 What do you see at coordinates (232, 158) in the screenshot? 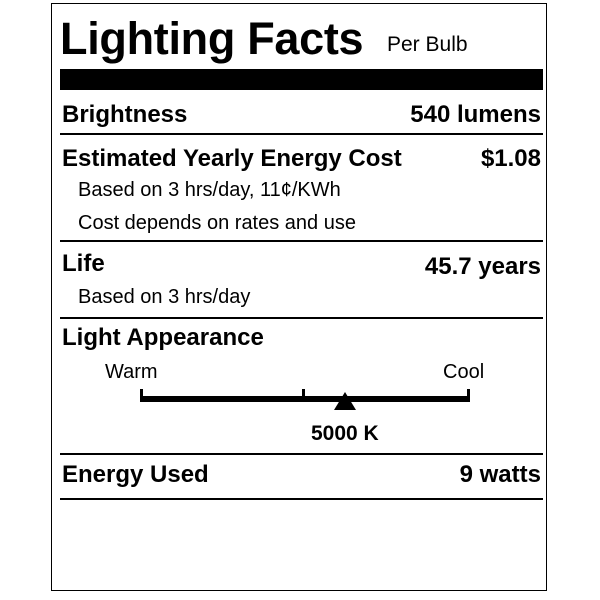
I see `energy-cost-label: Estimated Yearly Energy Cost` at bounding box center [232, 158].